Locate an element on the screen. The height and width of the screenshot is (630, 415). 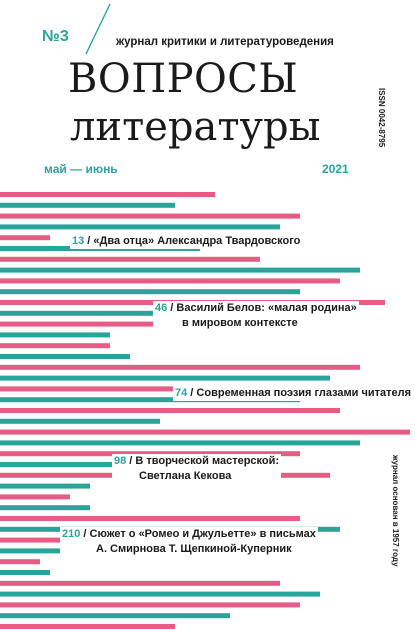
toc-text-2: А. Смирнова Т. Щепкиной-Куперник is located at coordinates (194, 549).